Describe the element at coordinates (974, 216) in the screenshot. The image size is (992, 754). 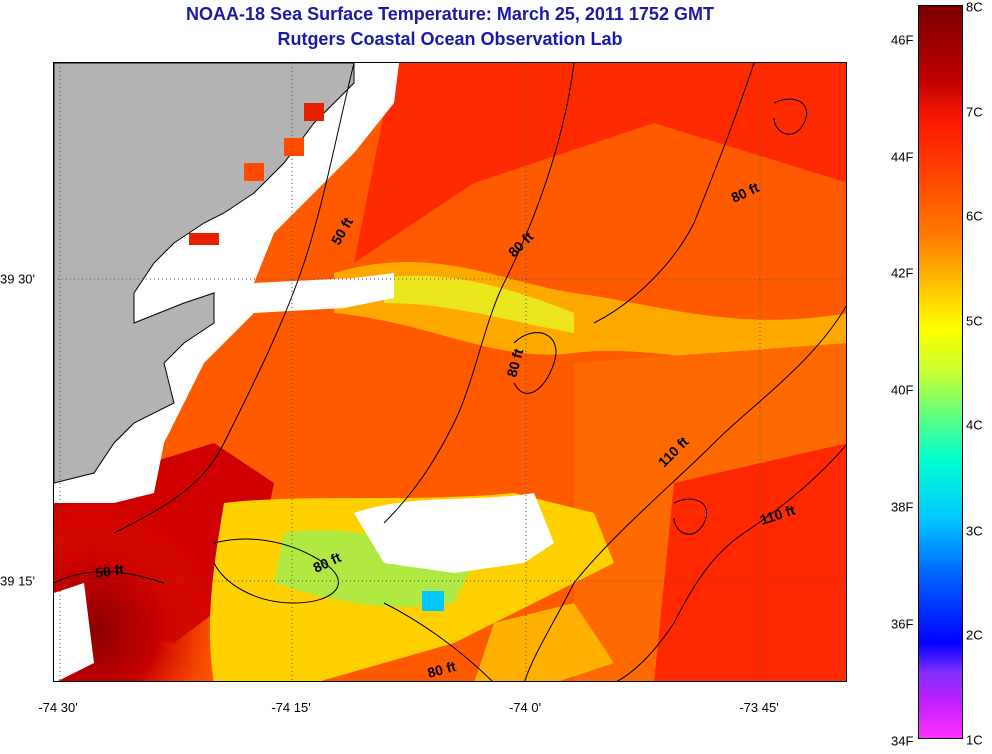
I see `colorbar-c-label: 6C` at that location.